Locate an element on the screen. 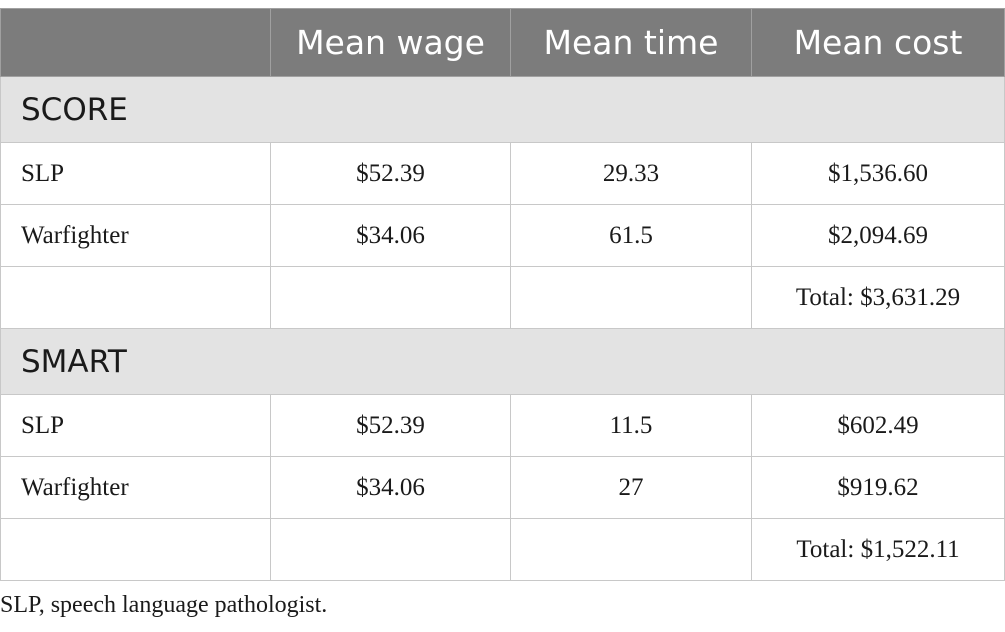 Image resolution: width=1005 pixels, height=632 pixels. mean-cost-cell: $2,094.69 is located at coordinates (878, 235).